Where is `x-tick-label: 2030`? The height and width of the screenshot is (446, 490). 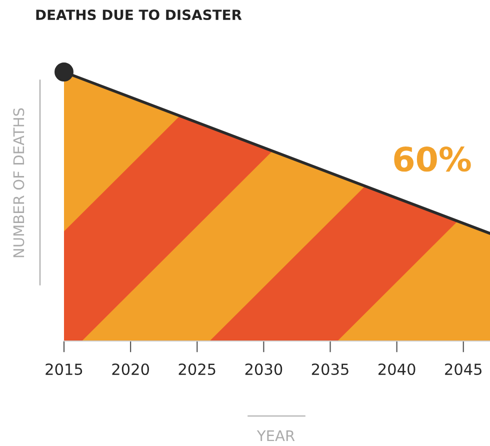 x-tick-label: 2030 is located at coordinates (263, 369).